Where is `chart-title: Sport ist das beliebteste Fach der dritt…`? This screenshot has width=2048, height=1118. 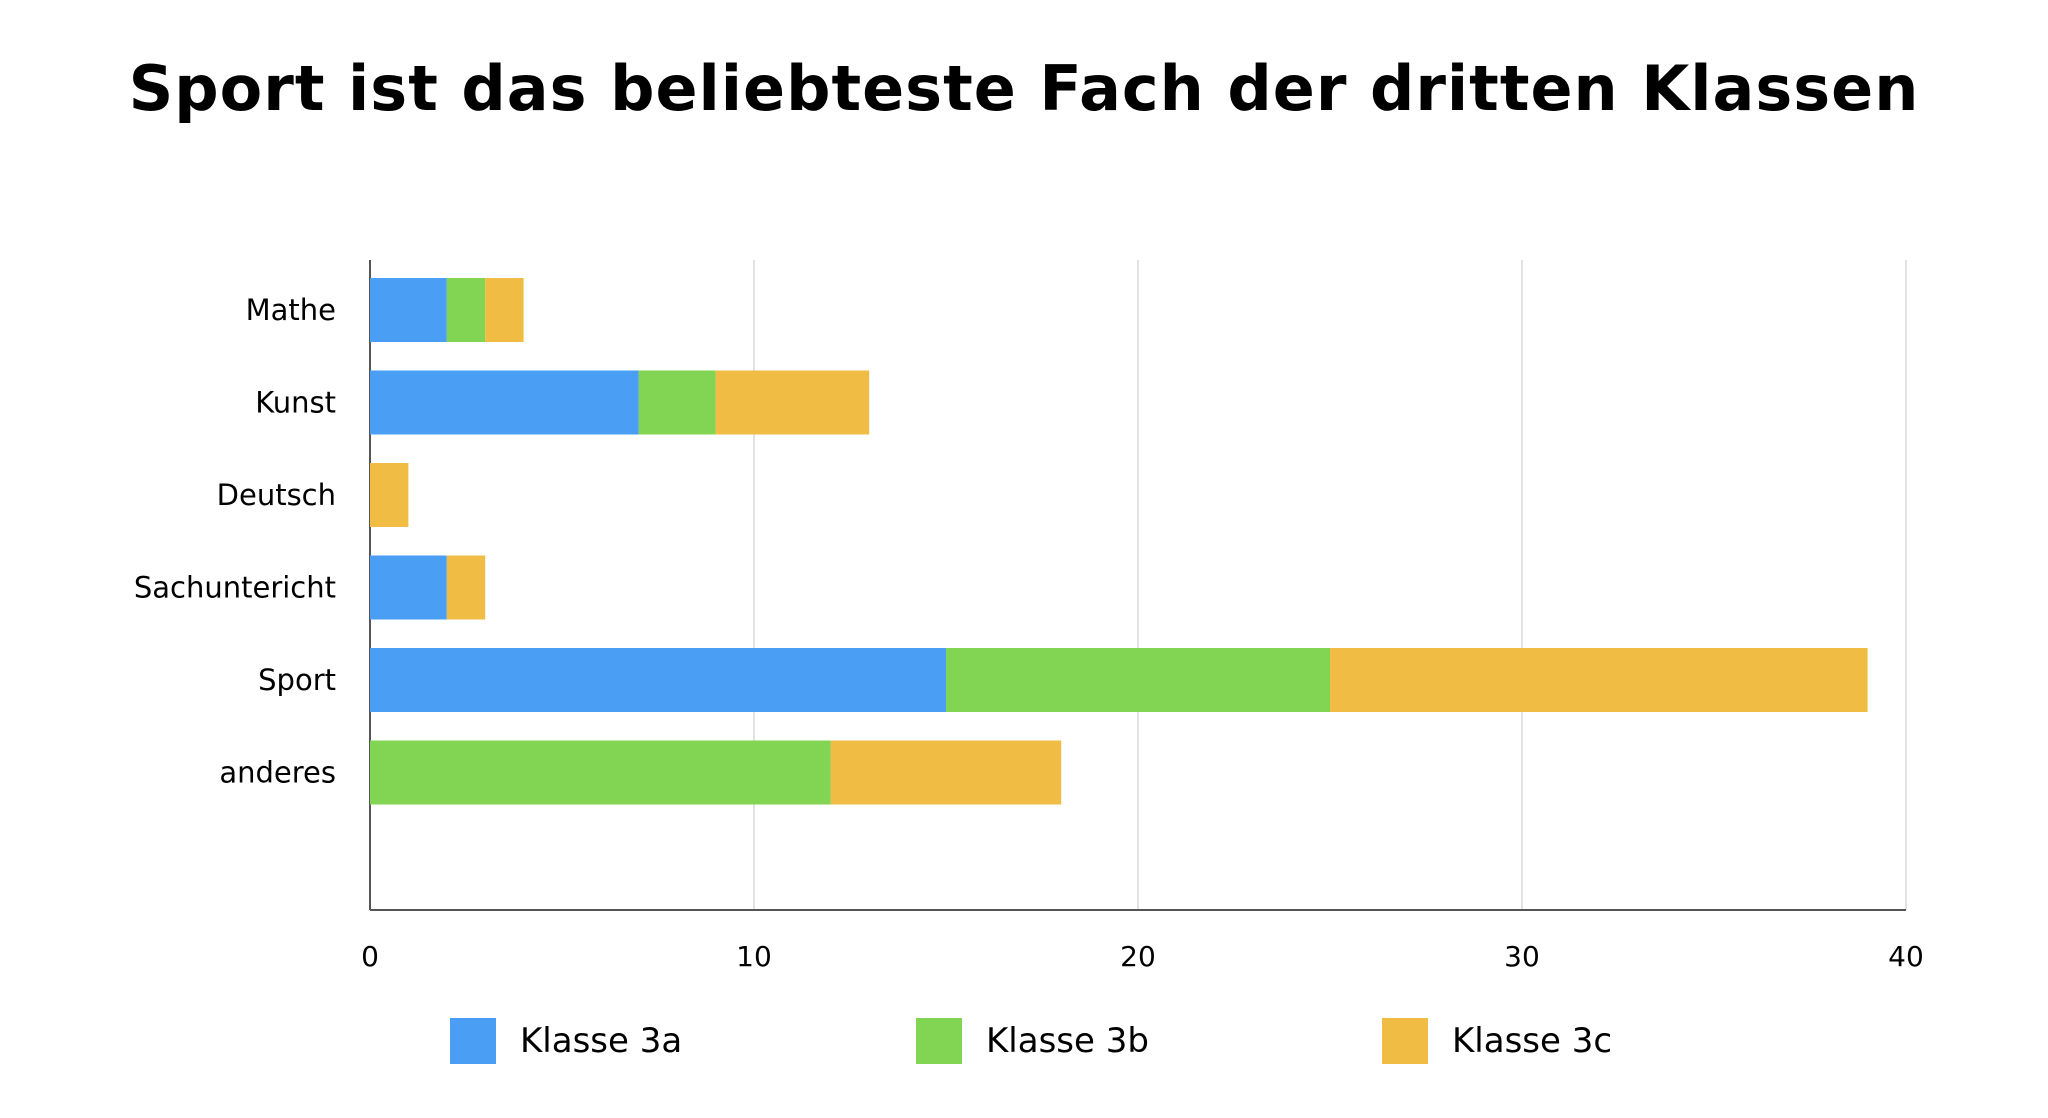 chart-title: Sport ist das beliebteste Fach der dritt… is located at coordinates (1024, 88).